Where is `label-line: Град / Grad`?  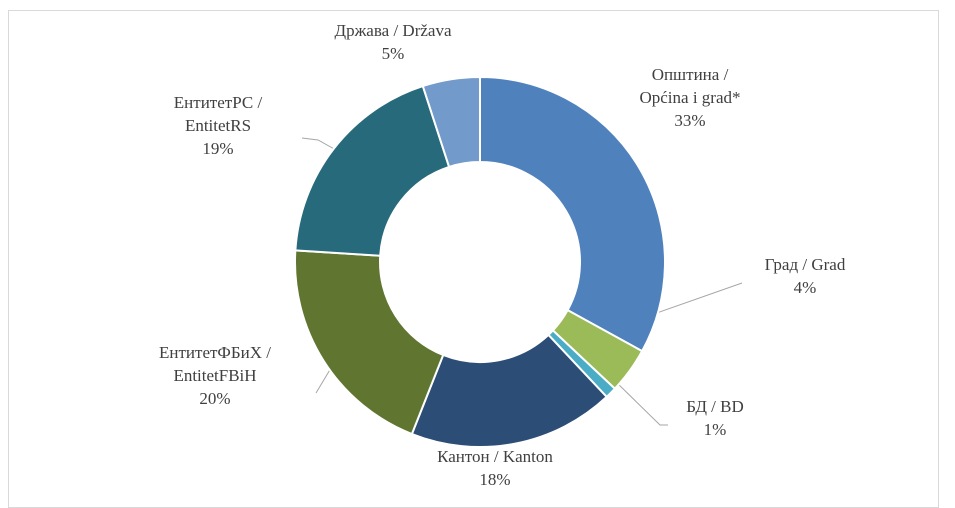 label-line: Град / Grad is located at coordinates (805, 264).